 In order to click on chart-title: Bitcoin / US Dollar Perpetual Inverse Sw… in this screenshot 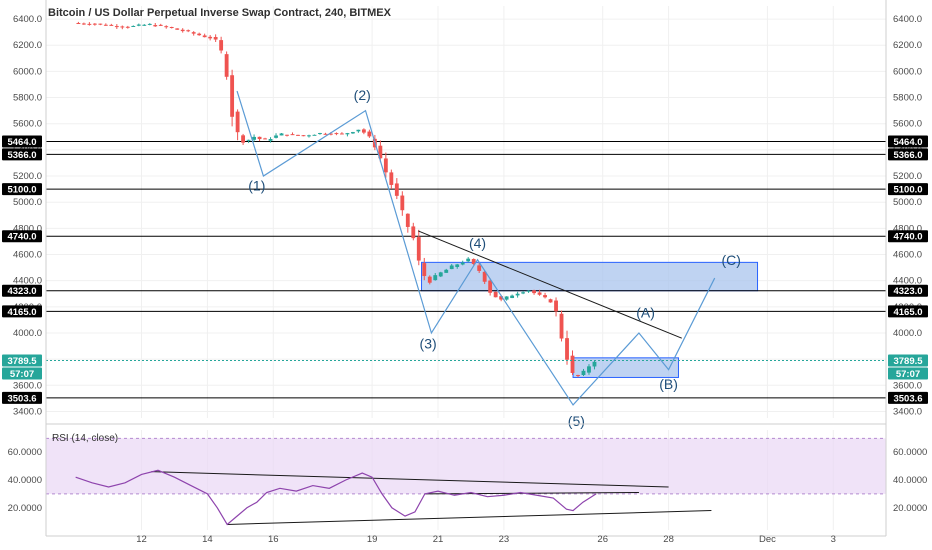, I will do `click(220, 13)`.